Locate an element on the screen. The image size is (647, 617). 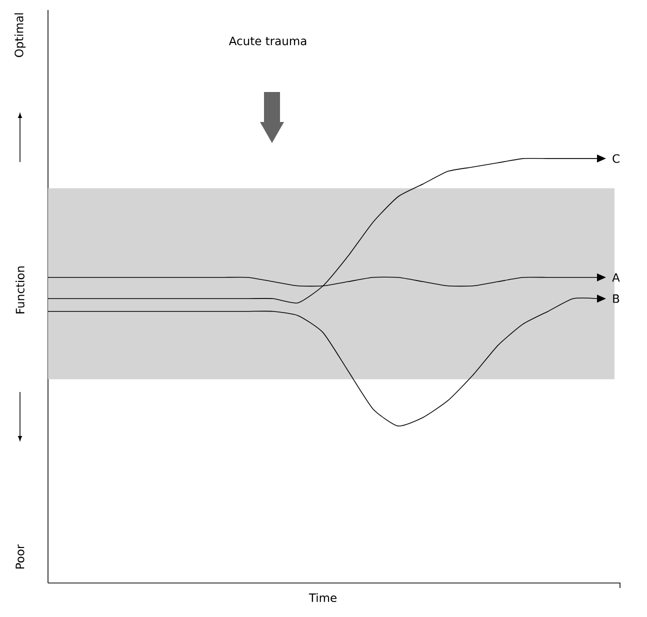
y-axis-title: Function is located at coordinates (20, 290).